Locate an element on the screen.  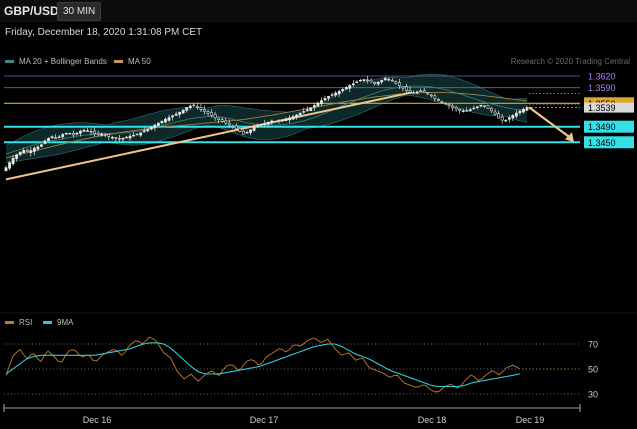
level-tag-1.3450 is located at coordinates (609, 142).